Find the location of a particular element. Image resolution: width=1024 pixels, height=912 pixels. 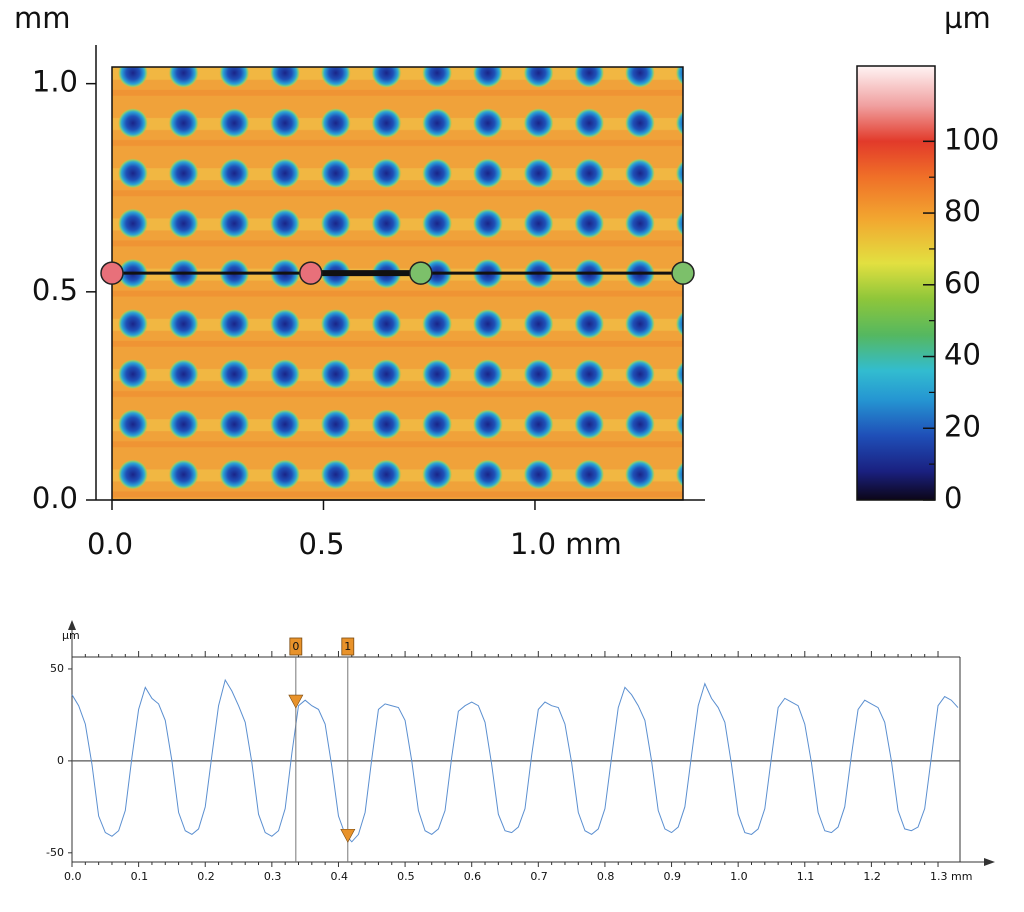

x-tick-label: 0.4 is located at coordinates (339, 876).